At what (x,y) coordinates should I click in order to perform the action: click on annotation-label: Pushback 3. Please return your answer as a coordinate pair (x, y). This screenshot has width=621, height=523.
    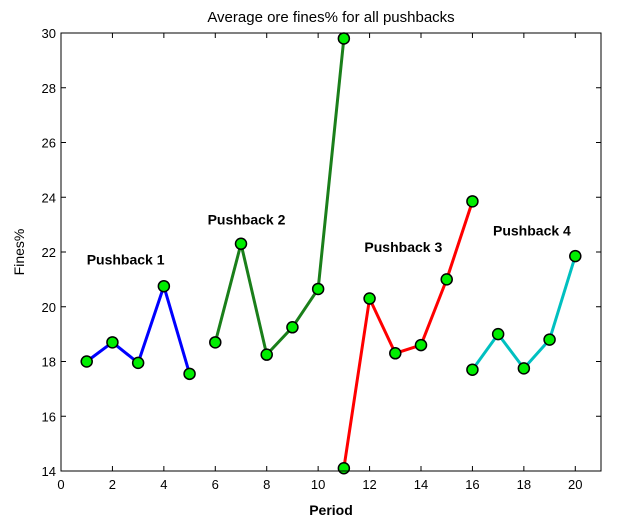
    Looking at the image, I should click on (403, 247).